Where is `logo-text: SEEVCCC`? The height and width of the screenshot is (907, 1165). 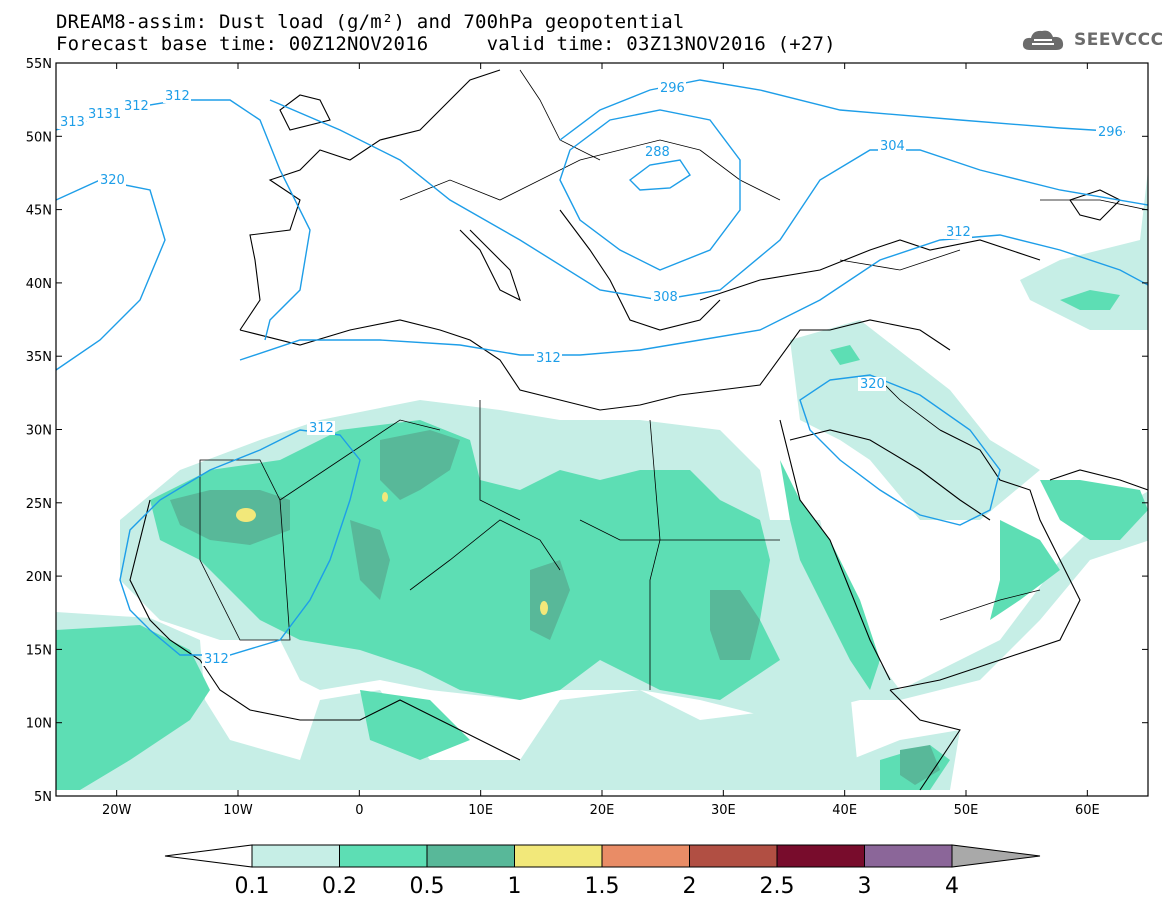 logo-text: SEEVCCC is located at coordinates (1119, 40).